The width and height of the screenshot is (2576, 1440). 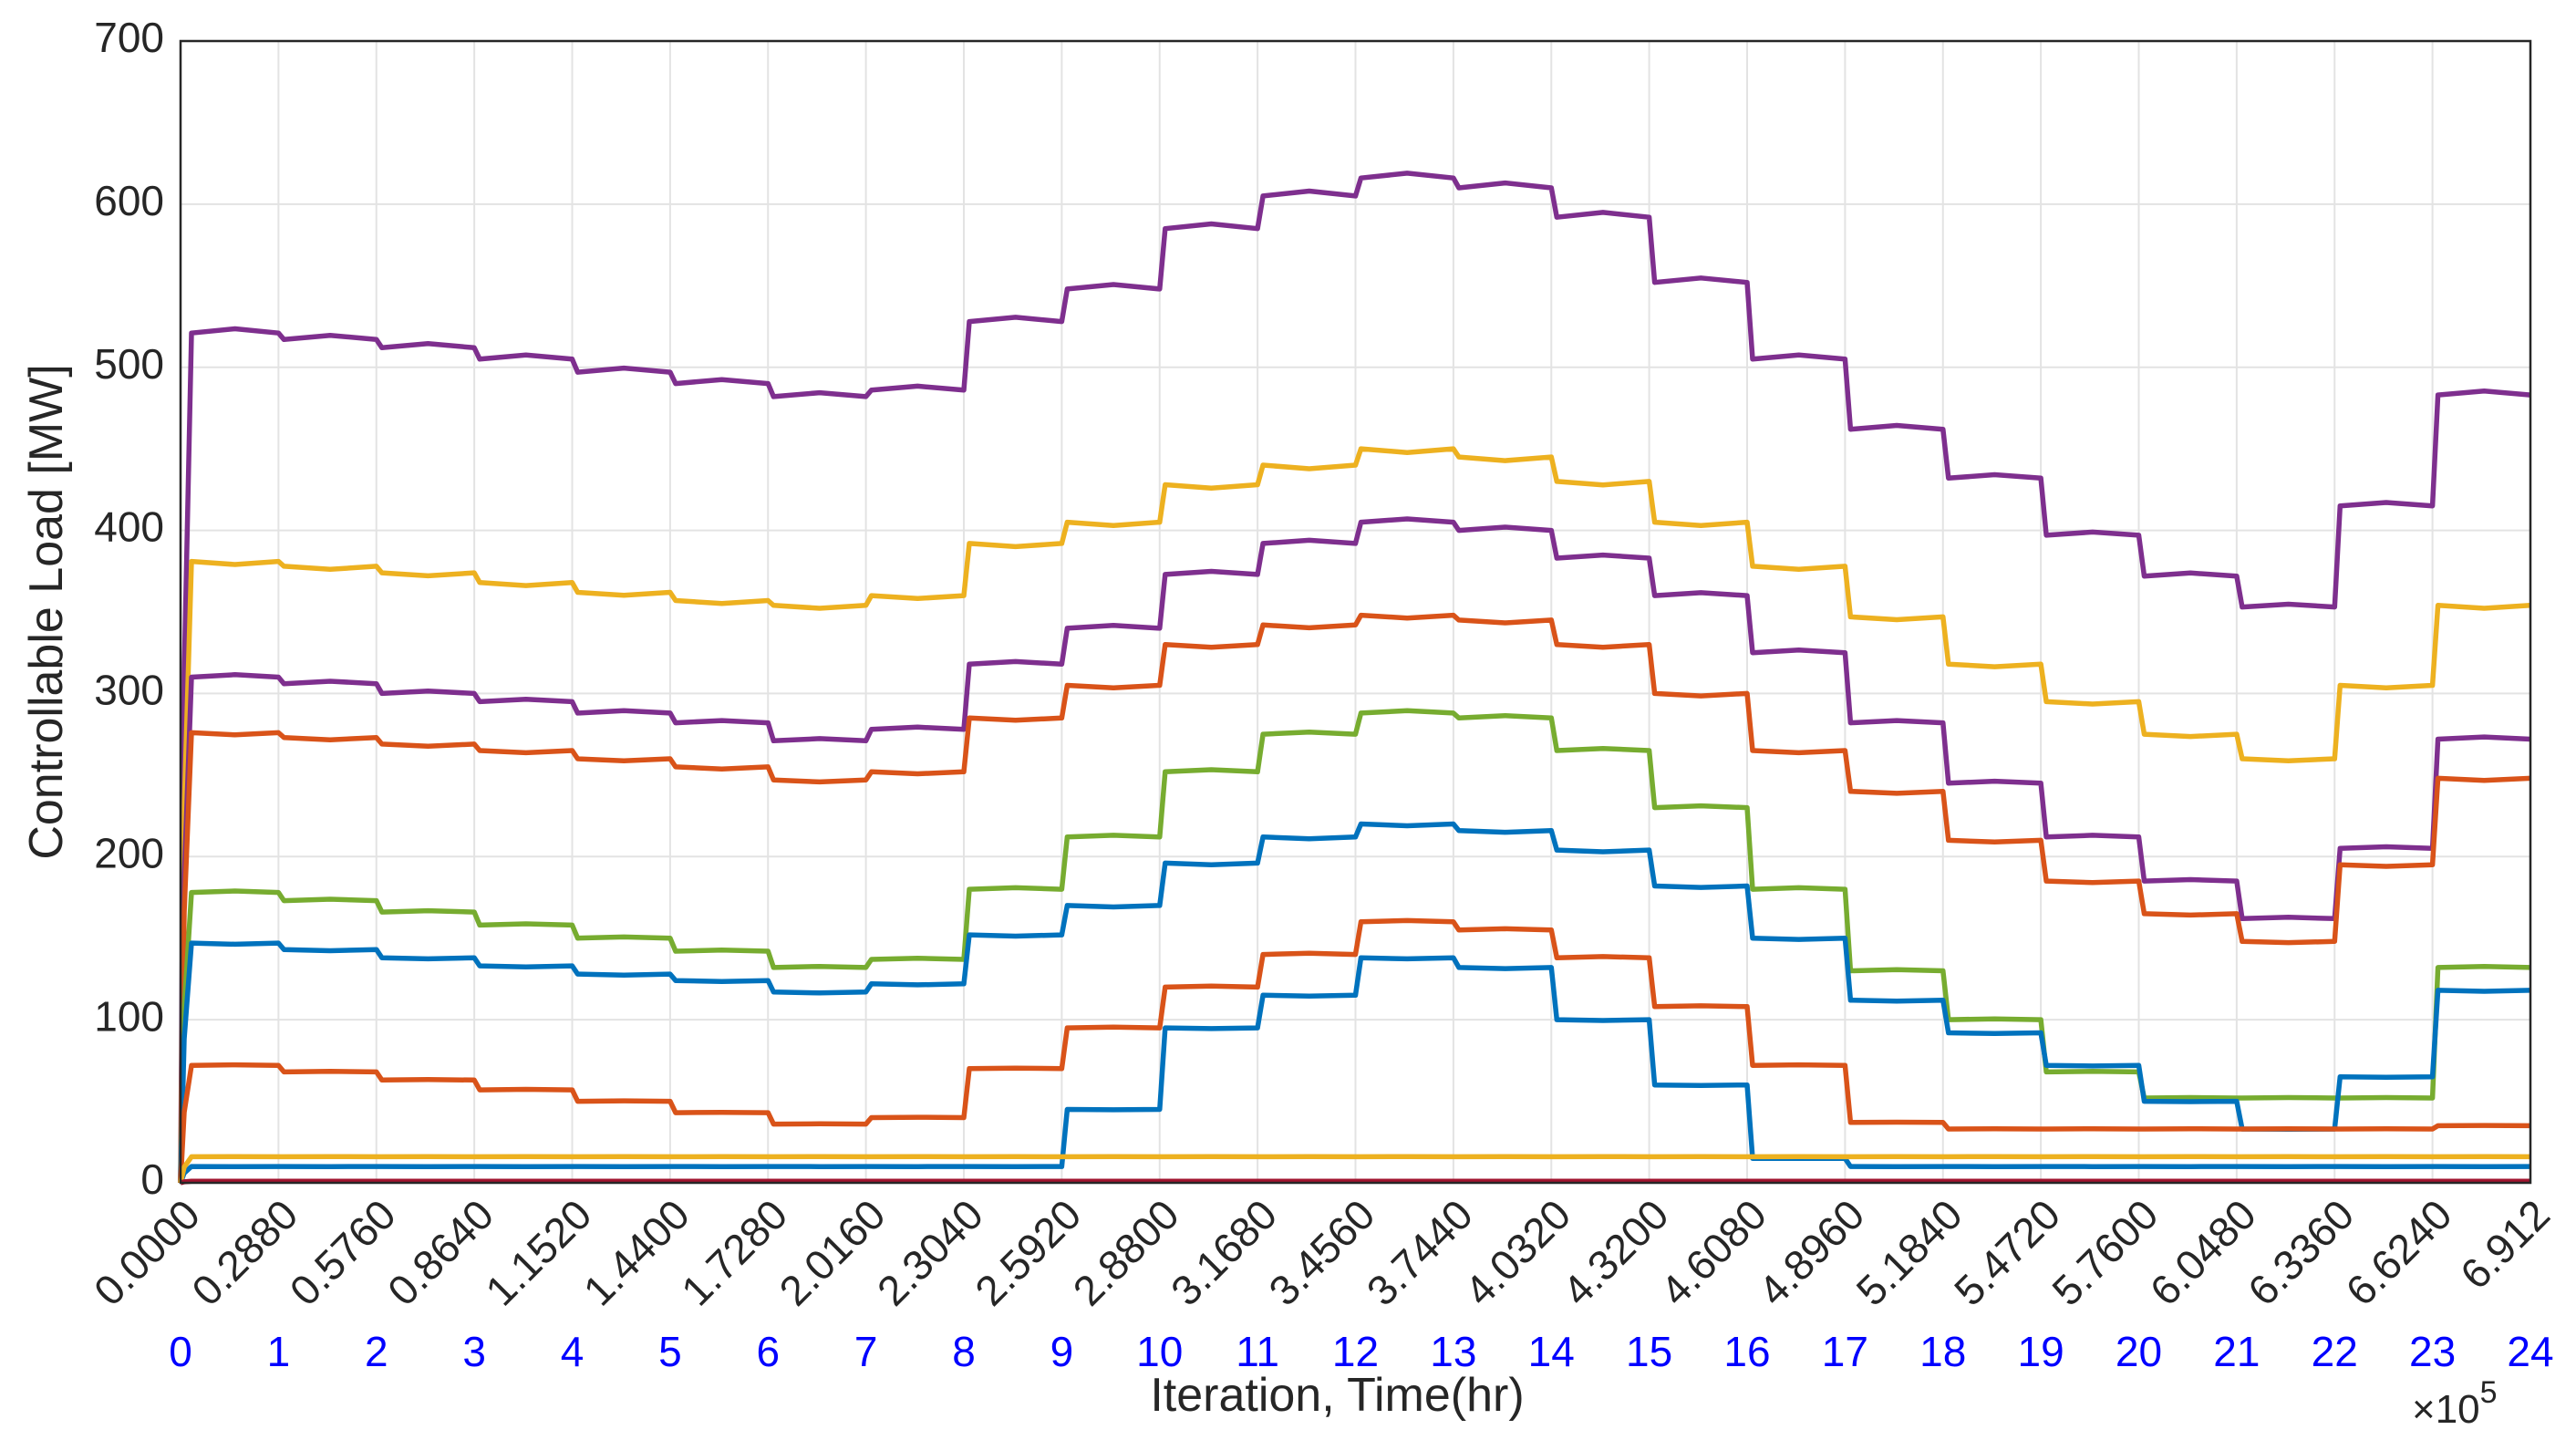 I want to click on y-tick-label: 700, so click(x=129, y=37).